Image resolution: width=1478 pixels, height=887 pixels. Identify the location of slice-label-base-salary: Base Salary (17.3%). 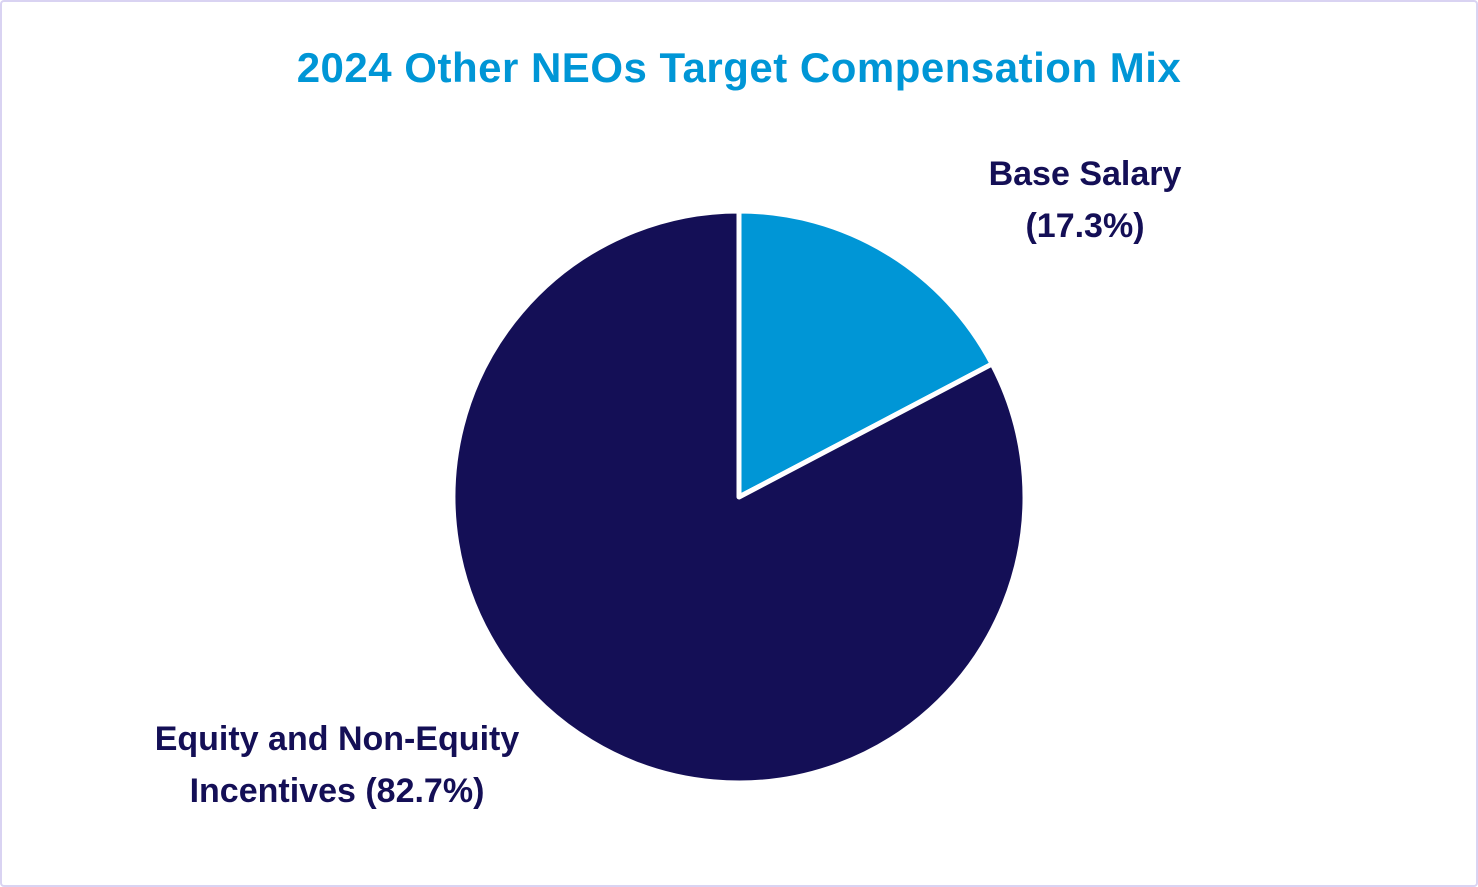
(1085, 200).